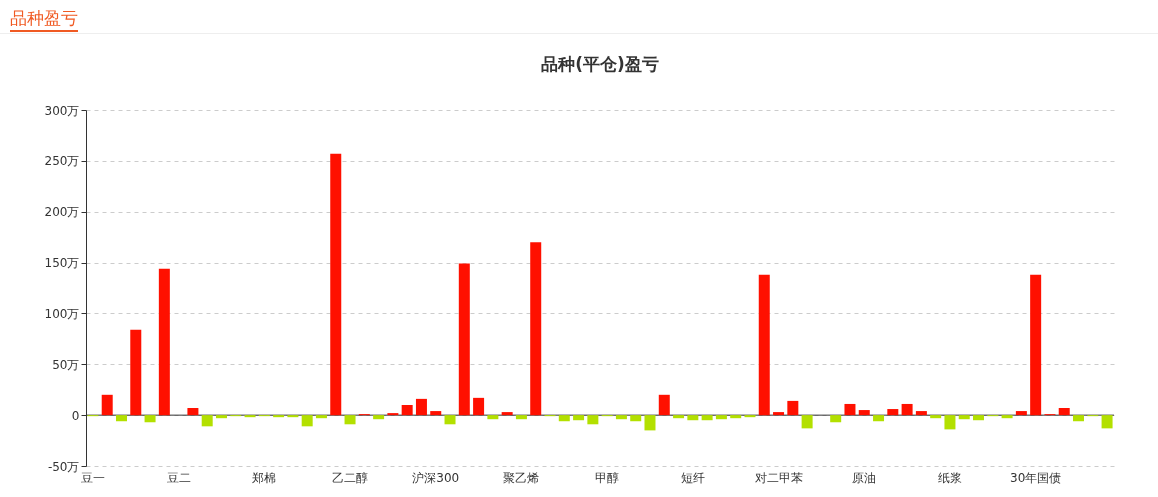  I want to click on x-tick-label: 甲醇, so click(607, 477).